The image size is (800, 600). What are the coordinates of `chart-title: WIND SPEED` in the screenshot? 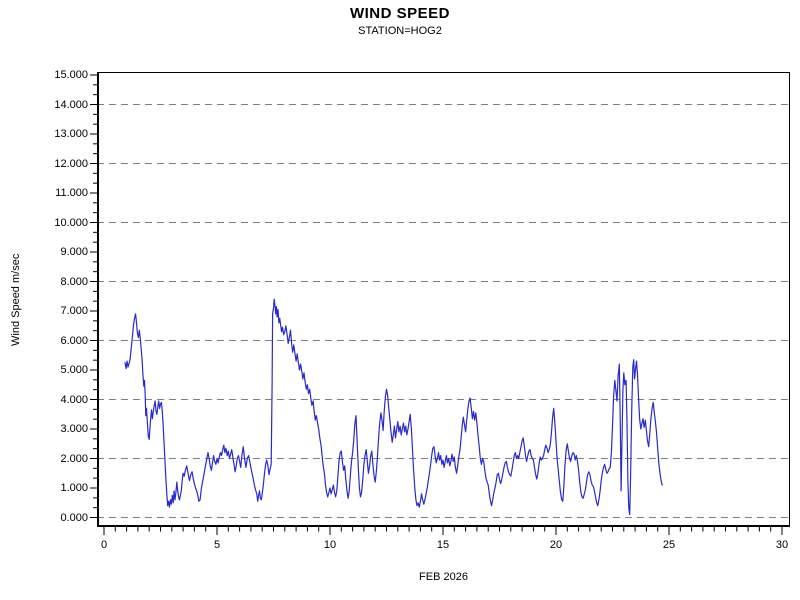 It's located at (399, 13).